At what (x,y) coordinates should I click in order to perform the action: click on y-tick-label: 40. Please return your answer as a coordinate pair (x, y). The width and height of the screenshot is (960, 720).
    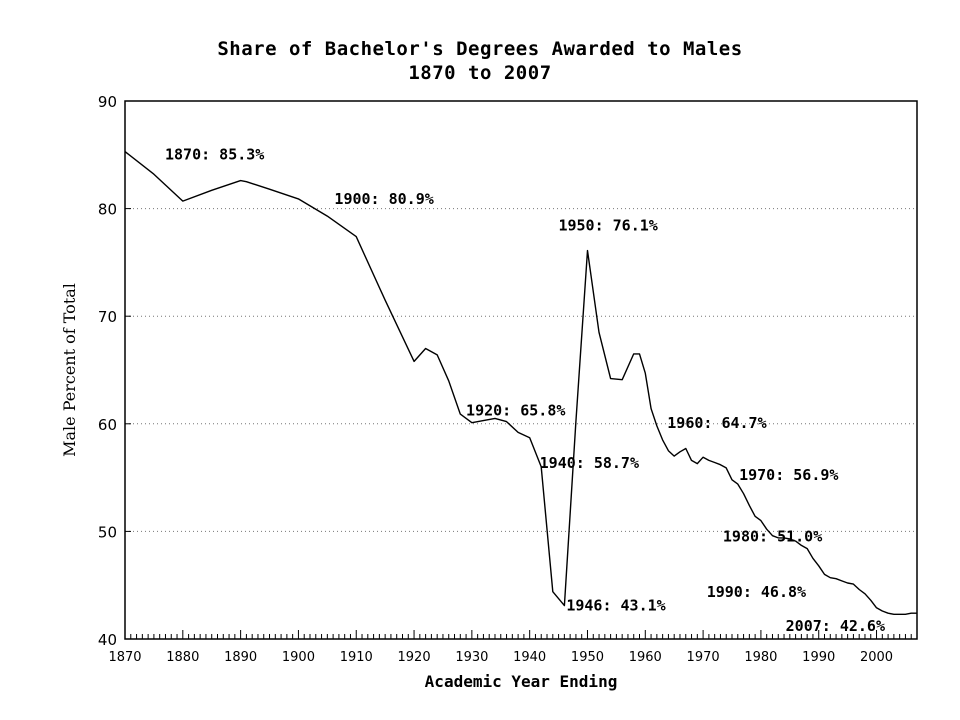
    Looking at the image, I should click on (107, 640).